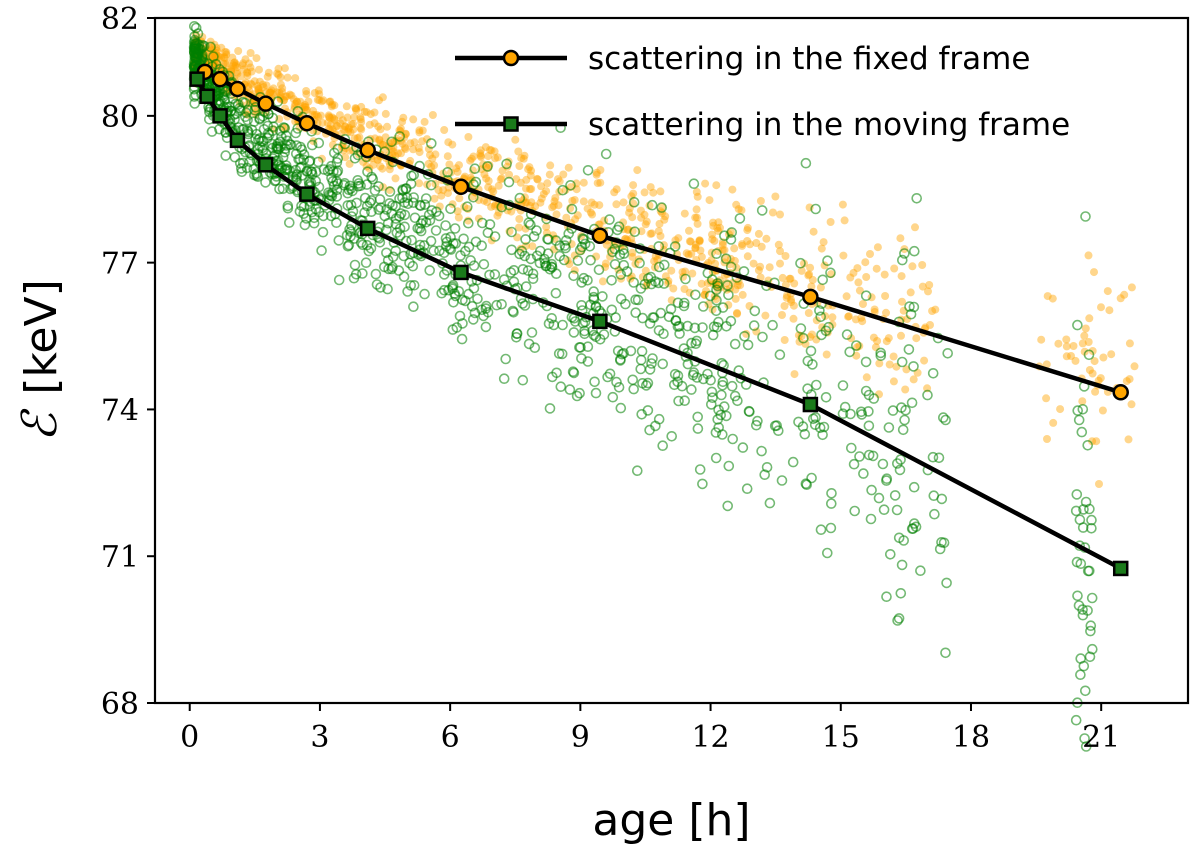  Describe the element at coordinates (120, 264) in the screenshot. I see `y-tick-label: 77` at that location.